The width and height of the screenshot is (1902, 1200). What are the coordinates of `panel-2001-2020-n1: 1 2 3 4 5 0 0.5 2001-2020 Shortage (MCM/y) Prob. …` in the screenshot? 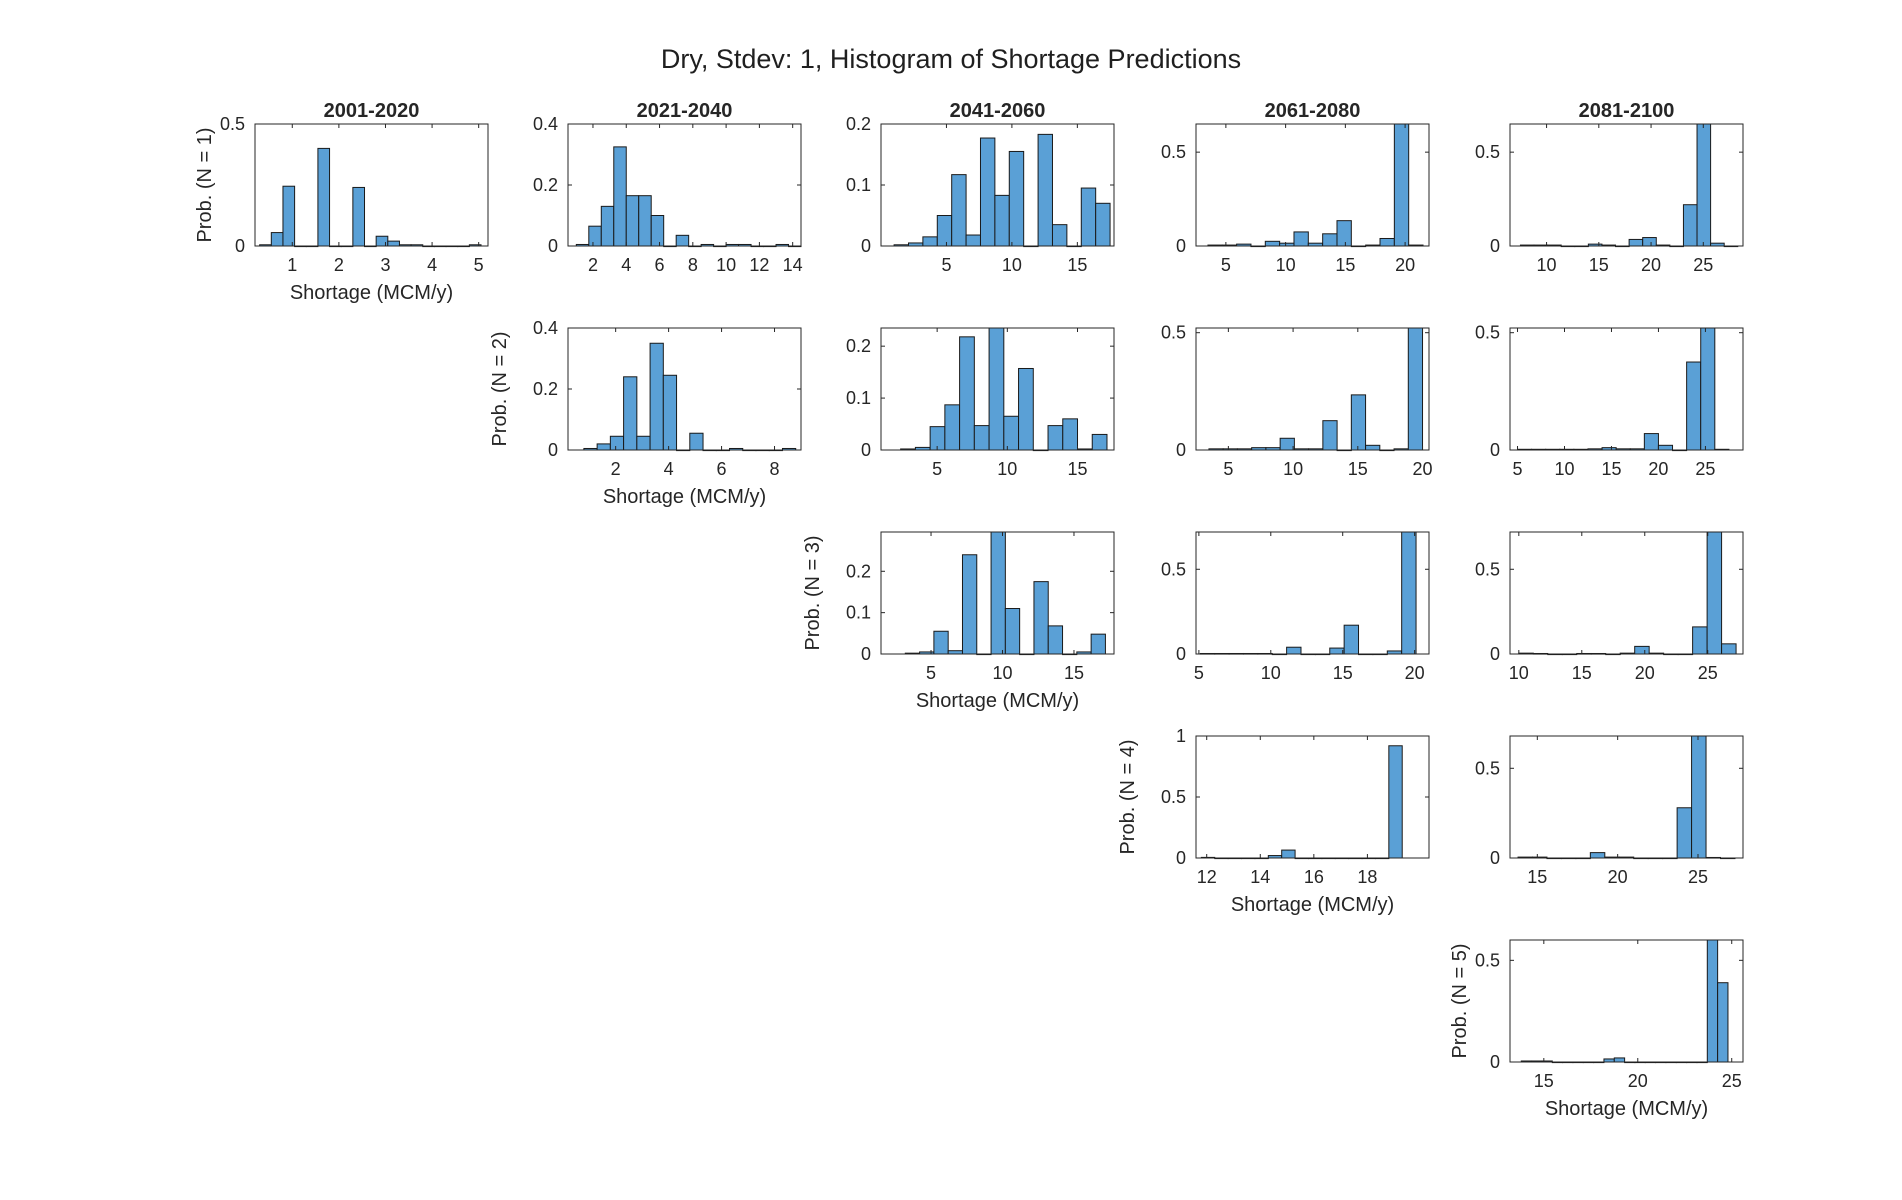 It's located at (341, 202).